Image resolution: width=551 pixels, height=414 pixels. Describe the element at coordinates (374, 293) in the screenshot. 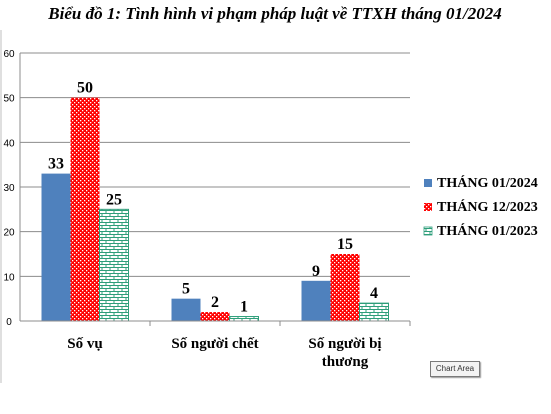

I see `data-label: 4` at that location.